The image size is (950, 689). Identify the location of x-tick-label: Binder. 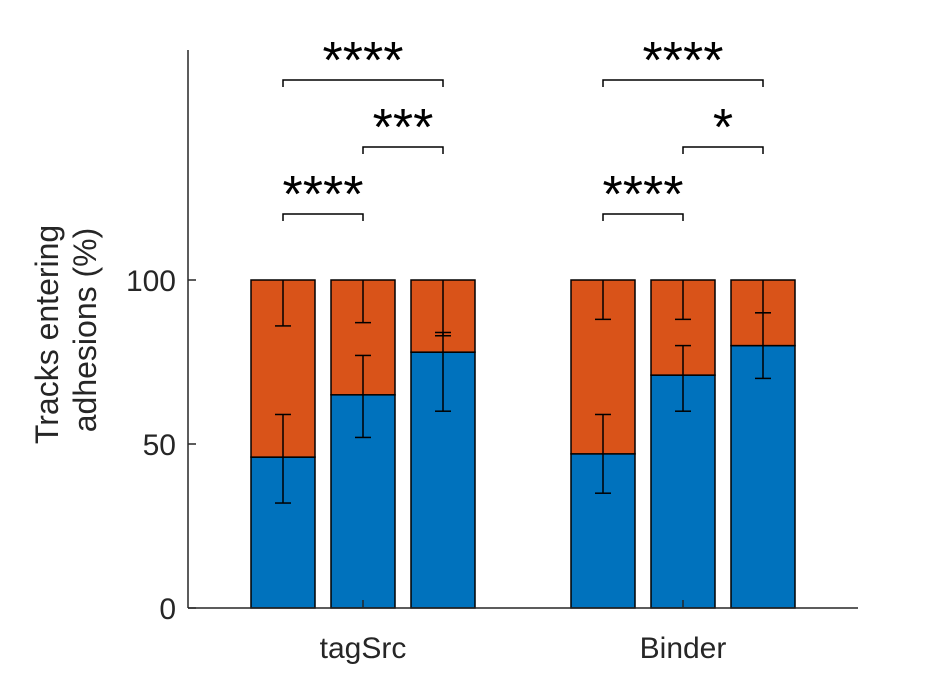
(683, 648).